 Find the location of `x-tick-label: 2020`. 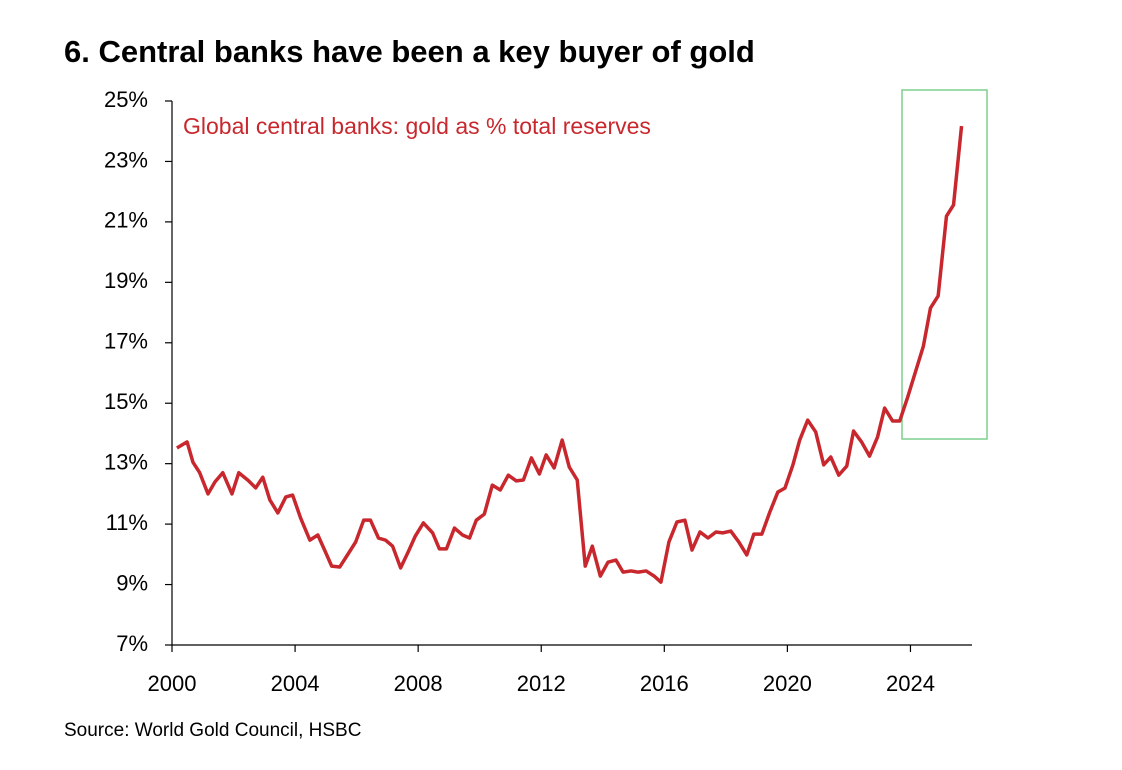

x-tick-label: 2020 is located at coordinates (787, 683).